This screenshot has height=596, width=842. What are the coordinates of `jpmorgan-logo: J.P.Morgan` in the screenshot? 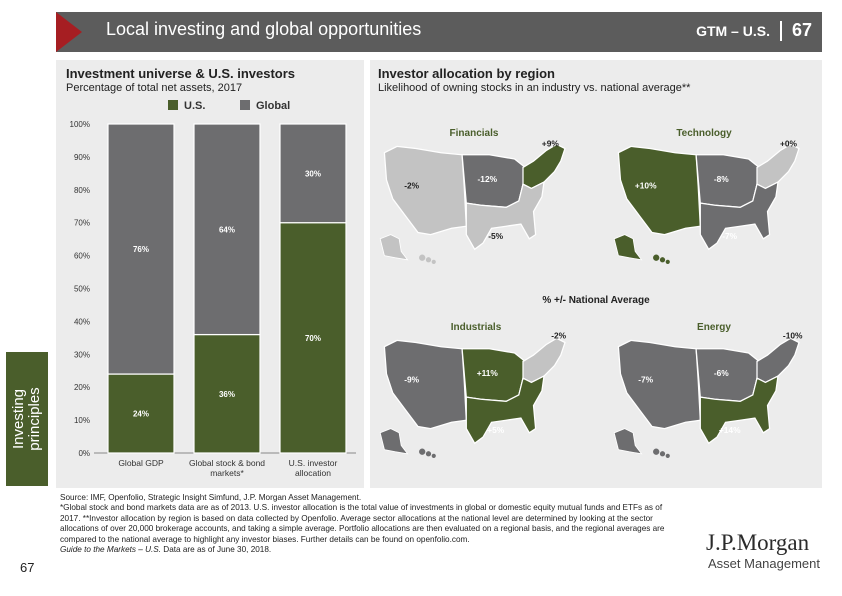 It's located at (758, 542).